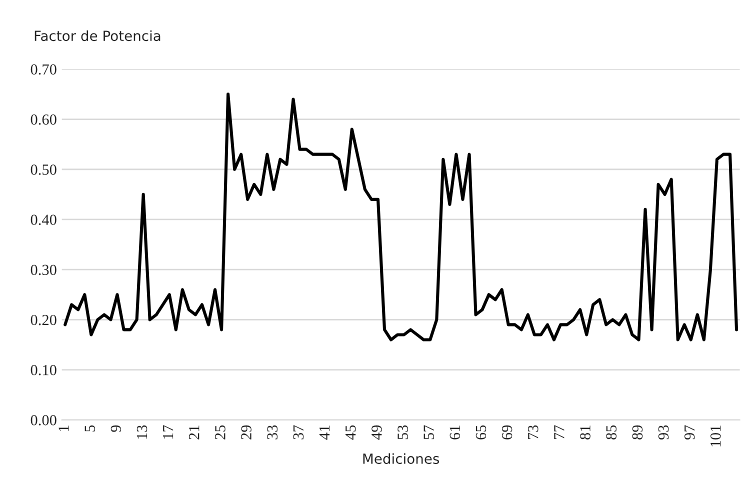 The height and width of the screenshot is (494, 745). I want to click on x-tick-label: 77, so click(559, 432).